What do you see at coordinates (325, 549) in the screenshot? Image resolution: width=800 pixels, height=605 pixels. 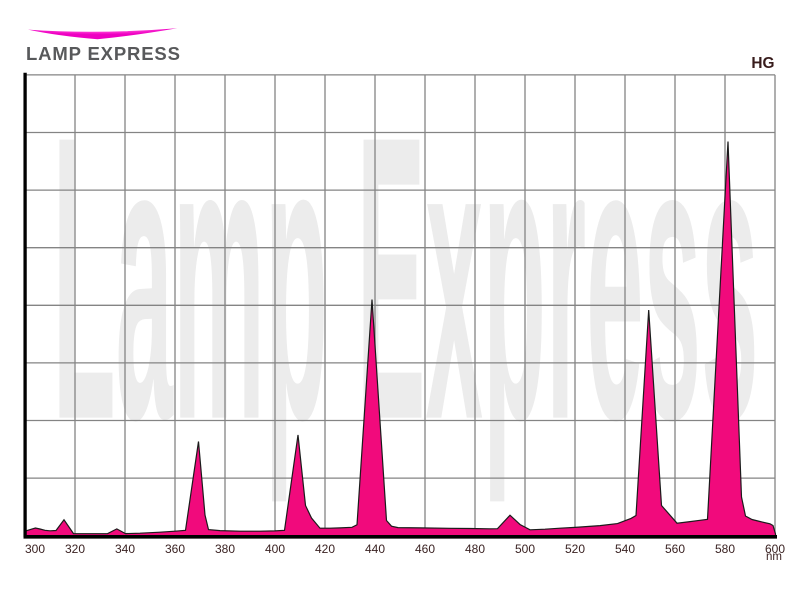 I see `svg-text: 420` at bounding box center [325, 549].